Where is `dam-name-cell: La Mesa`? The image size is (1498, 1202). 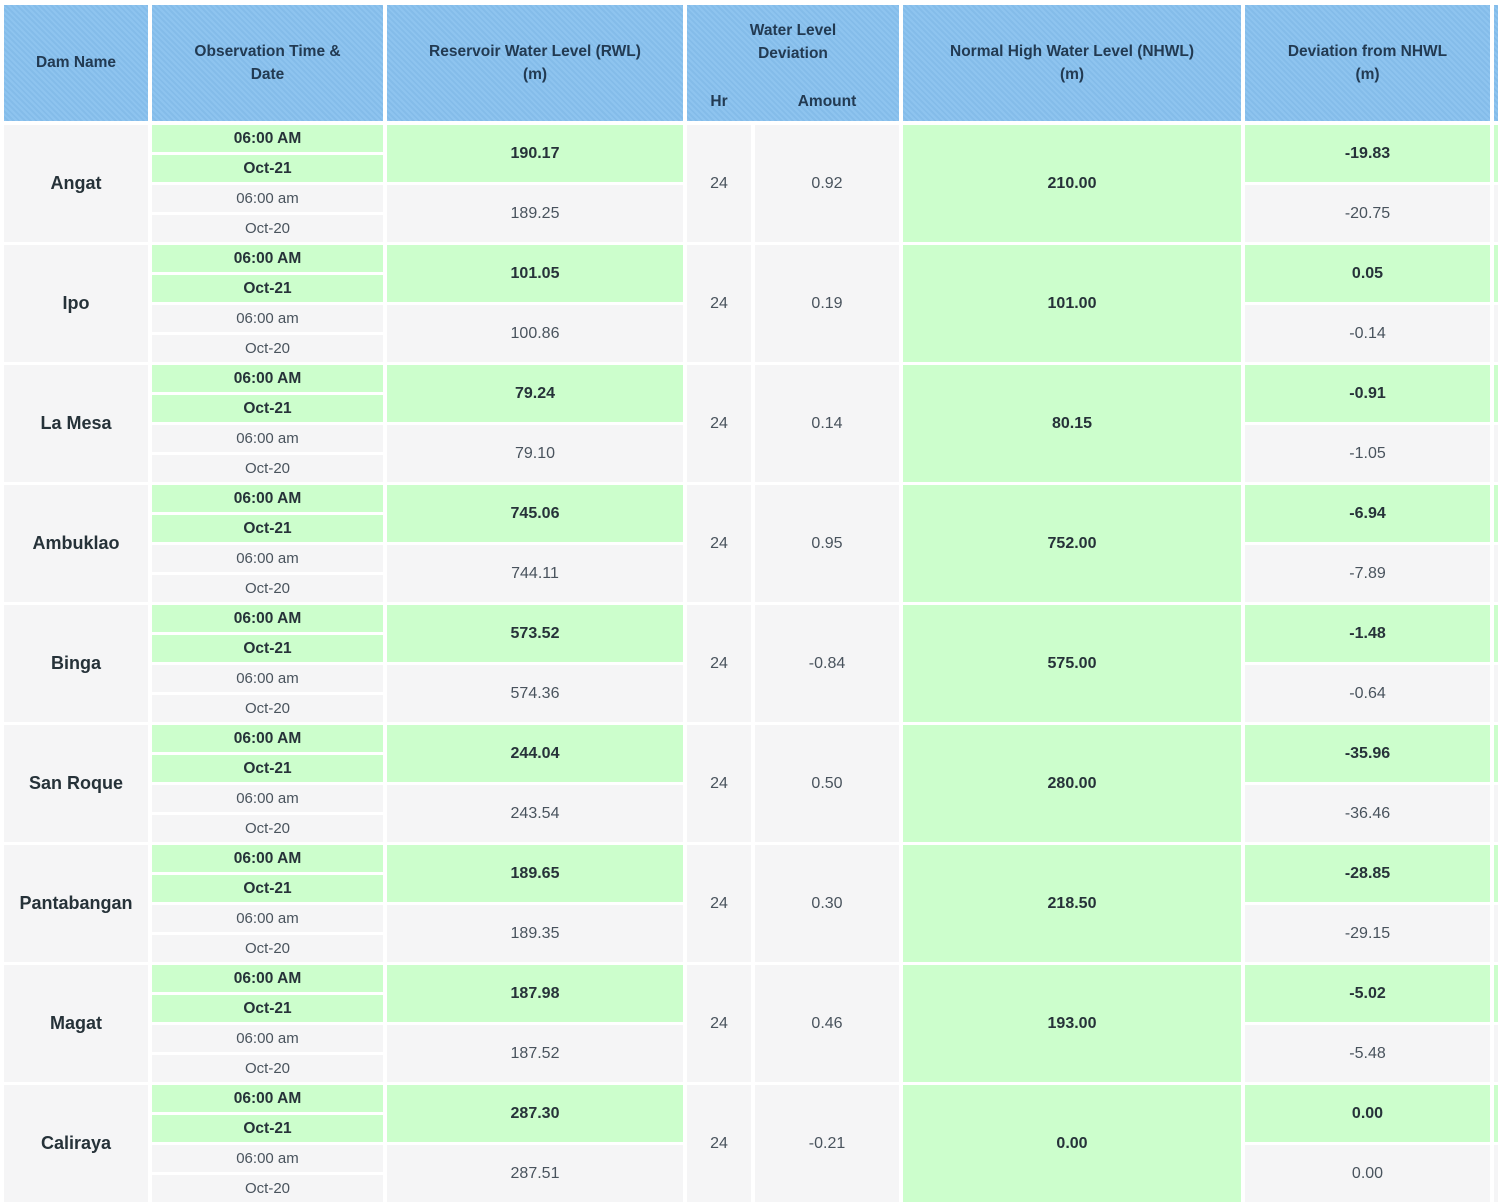 dam-name-cell: La Mesa is located at coordinates (76, 423).